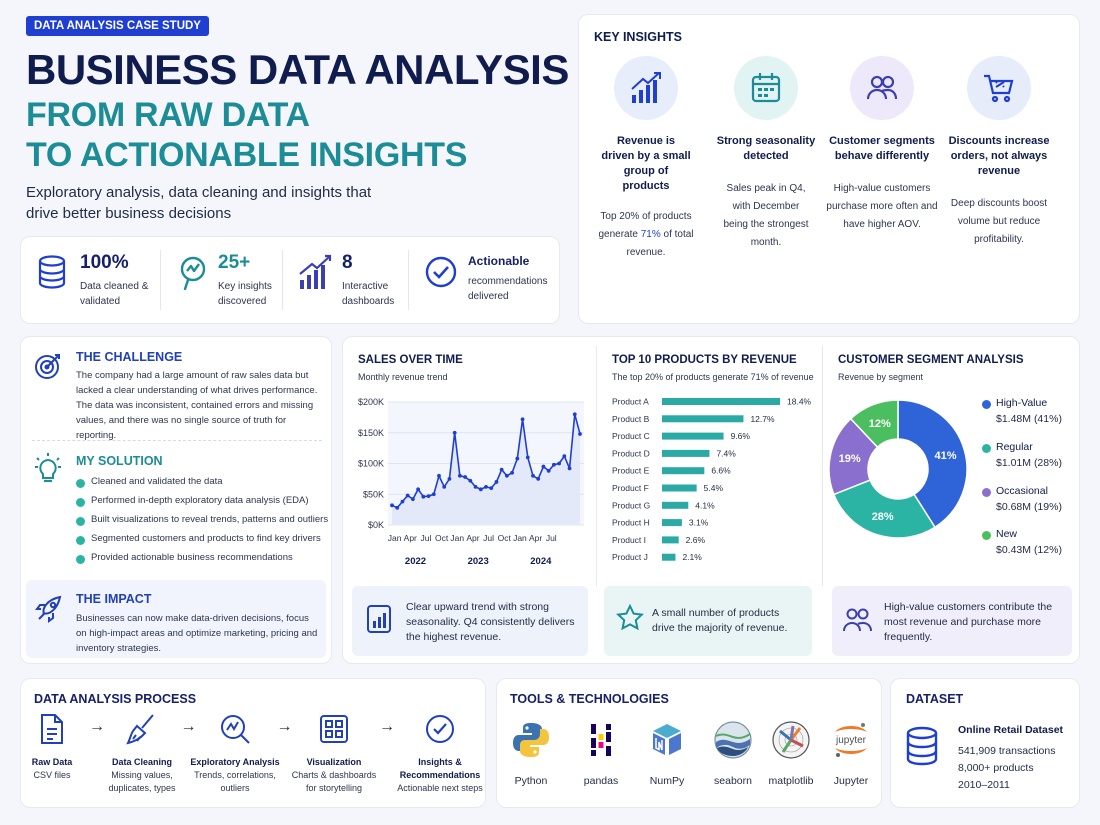  I want to click on svg-text: jupyter, so click(851, 740).